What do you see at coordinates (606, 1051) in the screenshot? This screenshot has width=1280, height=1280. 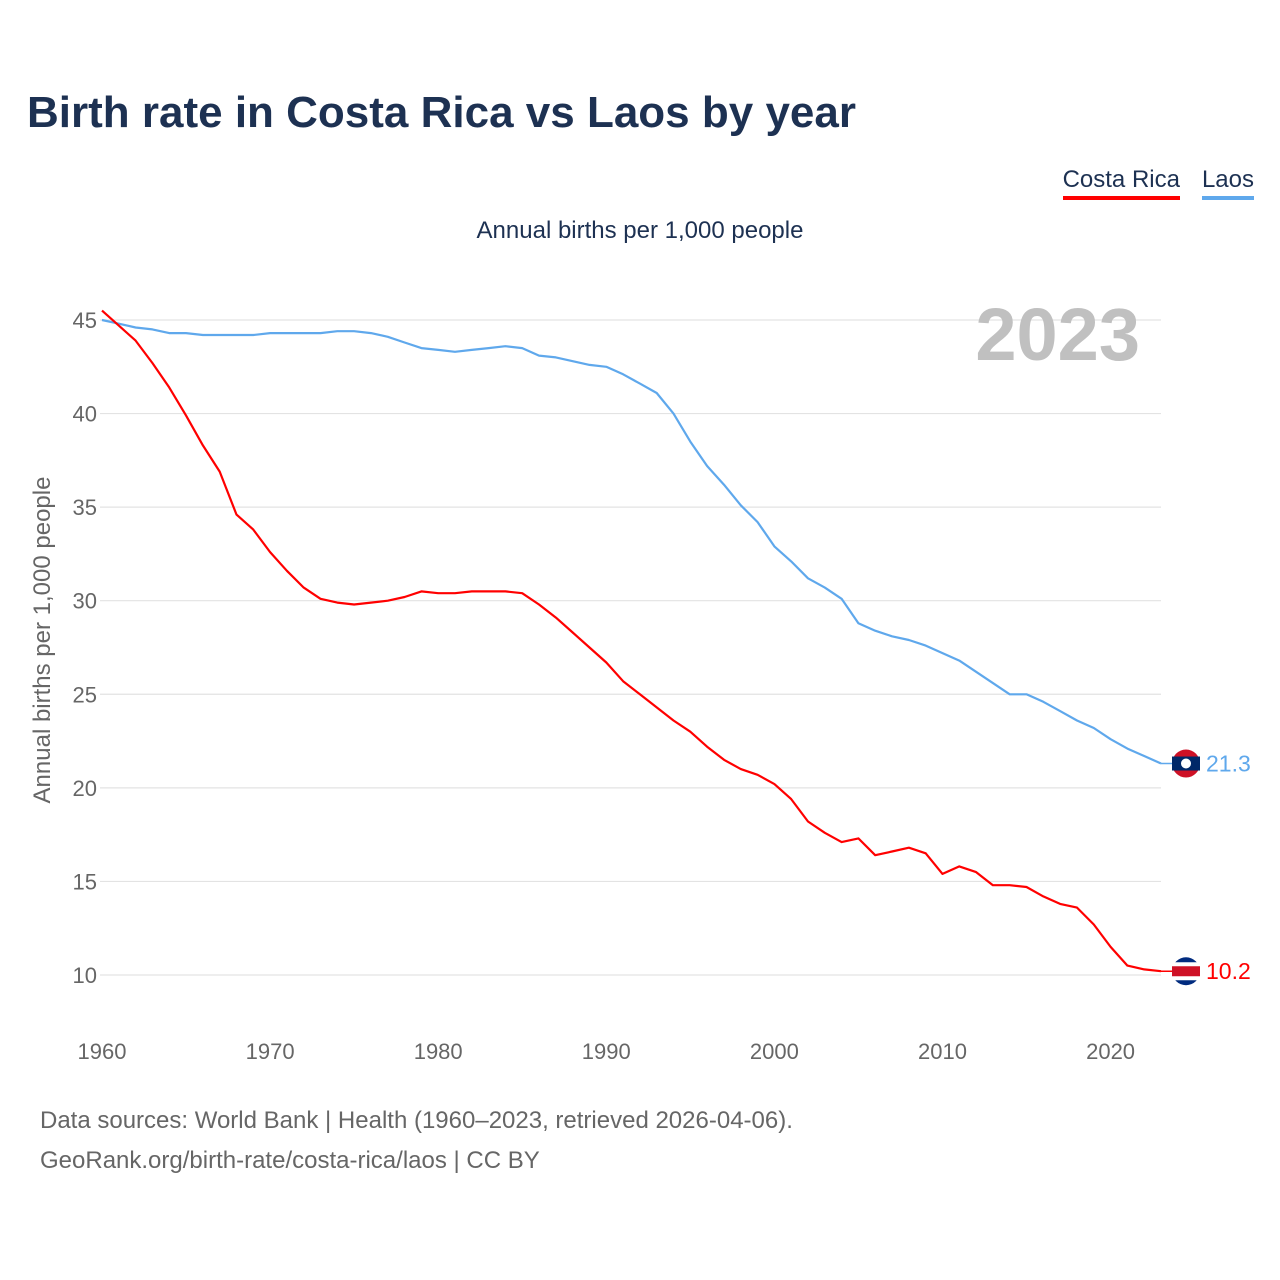 I see `x-tick-label: 1990` at bounding box center [606, 1051].